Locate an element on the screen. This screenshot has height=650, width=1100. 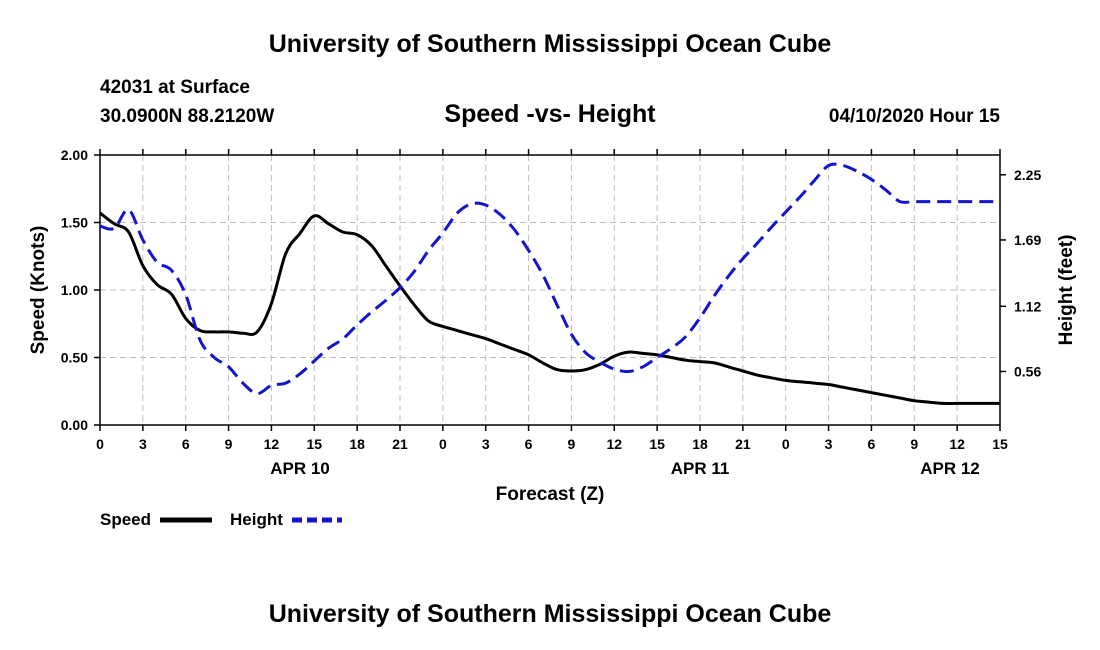
date-label: APR 12 is located at coordinates (950, 468).